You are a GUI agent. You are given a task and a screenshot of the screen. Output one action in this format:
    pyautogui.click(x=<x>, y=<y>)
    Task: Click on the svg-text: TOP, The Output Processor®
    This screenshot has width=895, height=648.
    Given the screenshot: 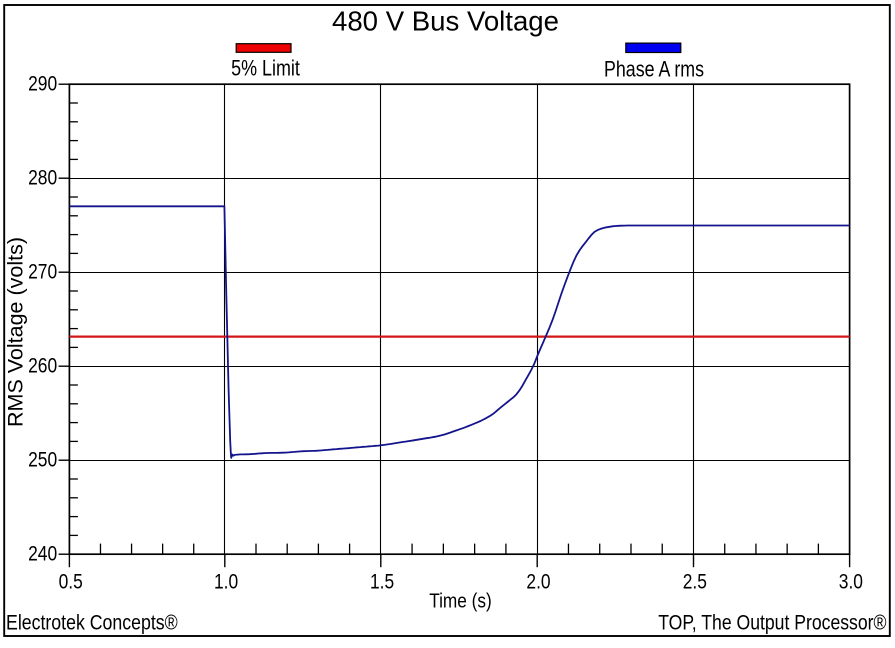 What is the action you would take?
    pyautogui.click(x=772, y=622)
    